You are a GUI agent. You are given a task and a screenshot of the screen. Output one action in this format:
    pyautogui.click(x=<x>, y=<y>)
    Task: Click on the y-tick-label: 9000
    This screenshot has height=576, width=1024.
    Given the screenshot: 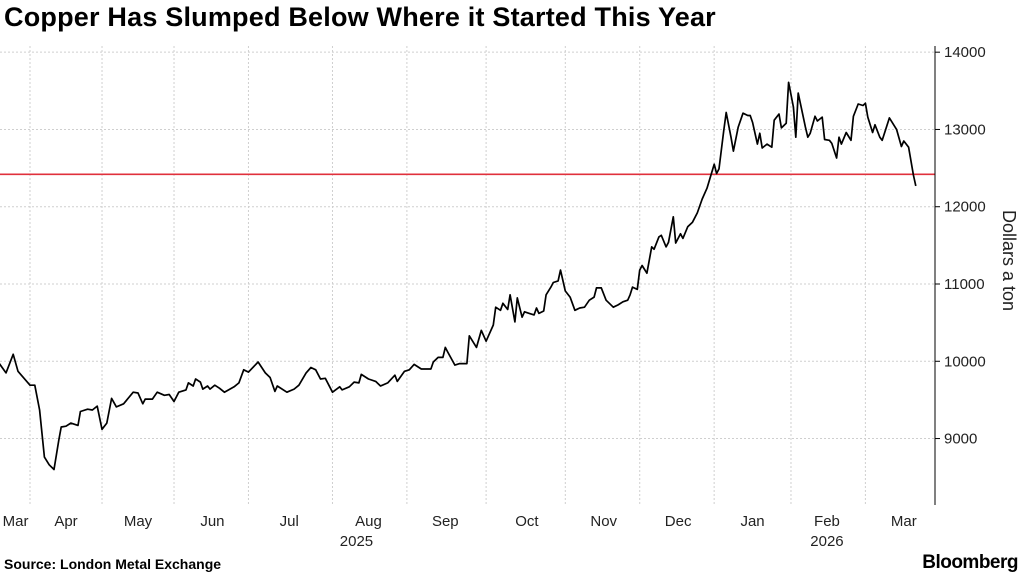 What is the action you would take?
    pyautogui.click(x=960, y=439)
    